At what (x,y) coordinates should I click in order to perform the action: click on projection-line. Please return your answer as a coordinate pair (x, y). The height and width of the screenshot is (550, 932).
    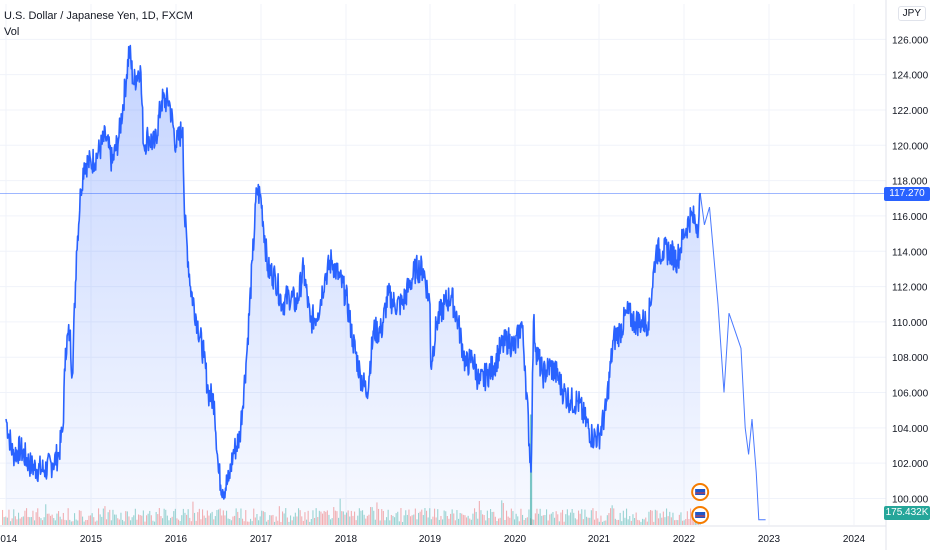
    Looking at the image, I should click on (732, 356).